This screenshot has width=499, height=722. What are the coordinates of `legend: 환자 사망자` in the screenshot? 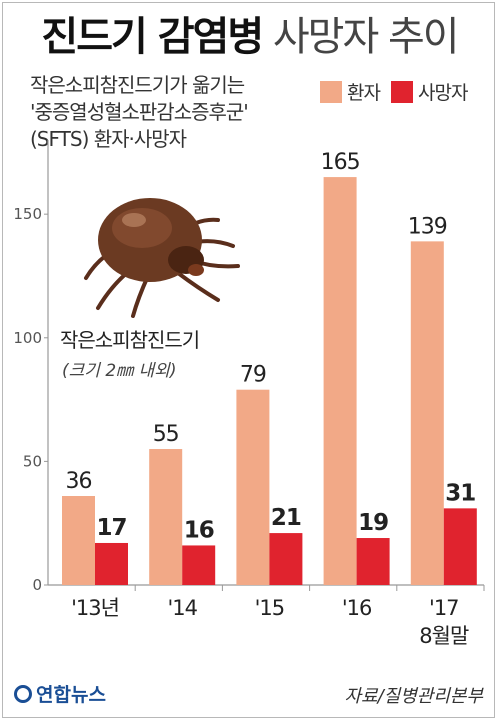 It's located at (396, 93).